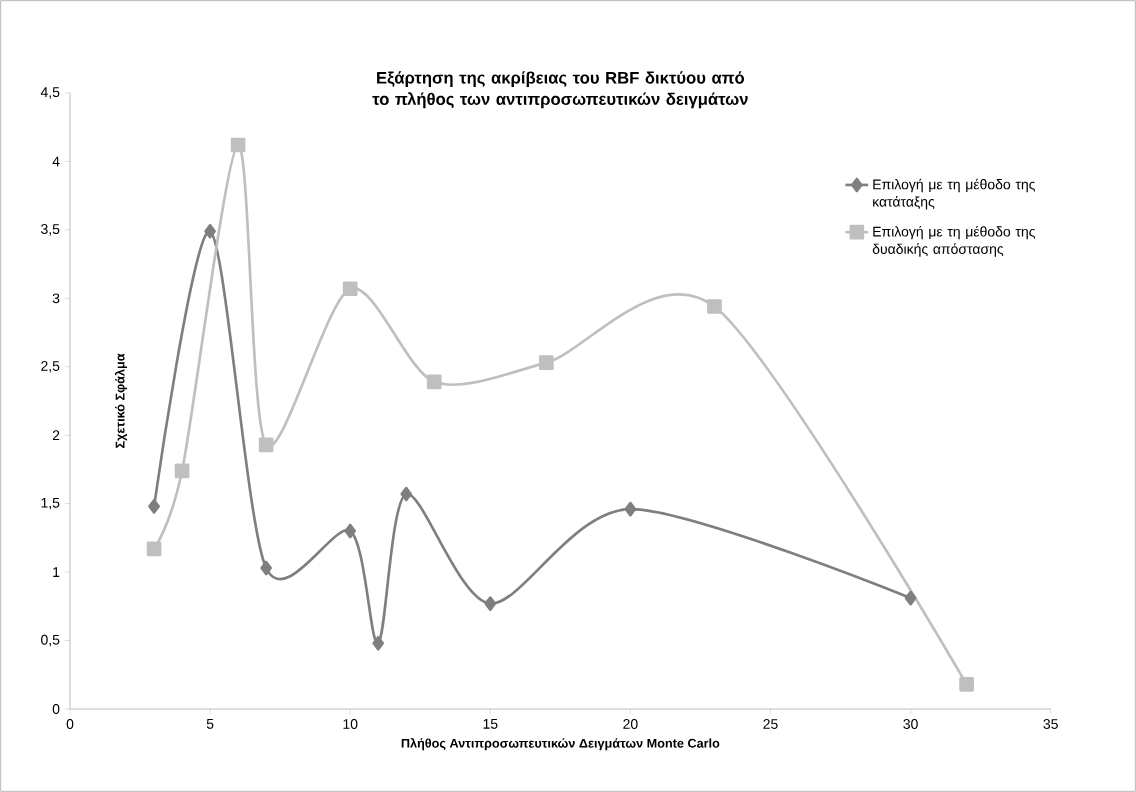  I want to click on x-tick-label: 0, so click(70, 724).